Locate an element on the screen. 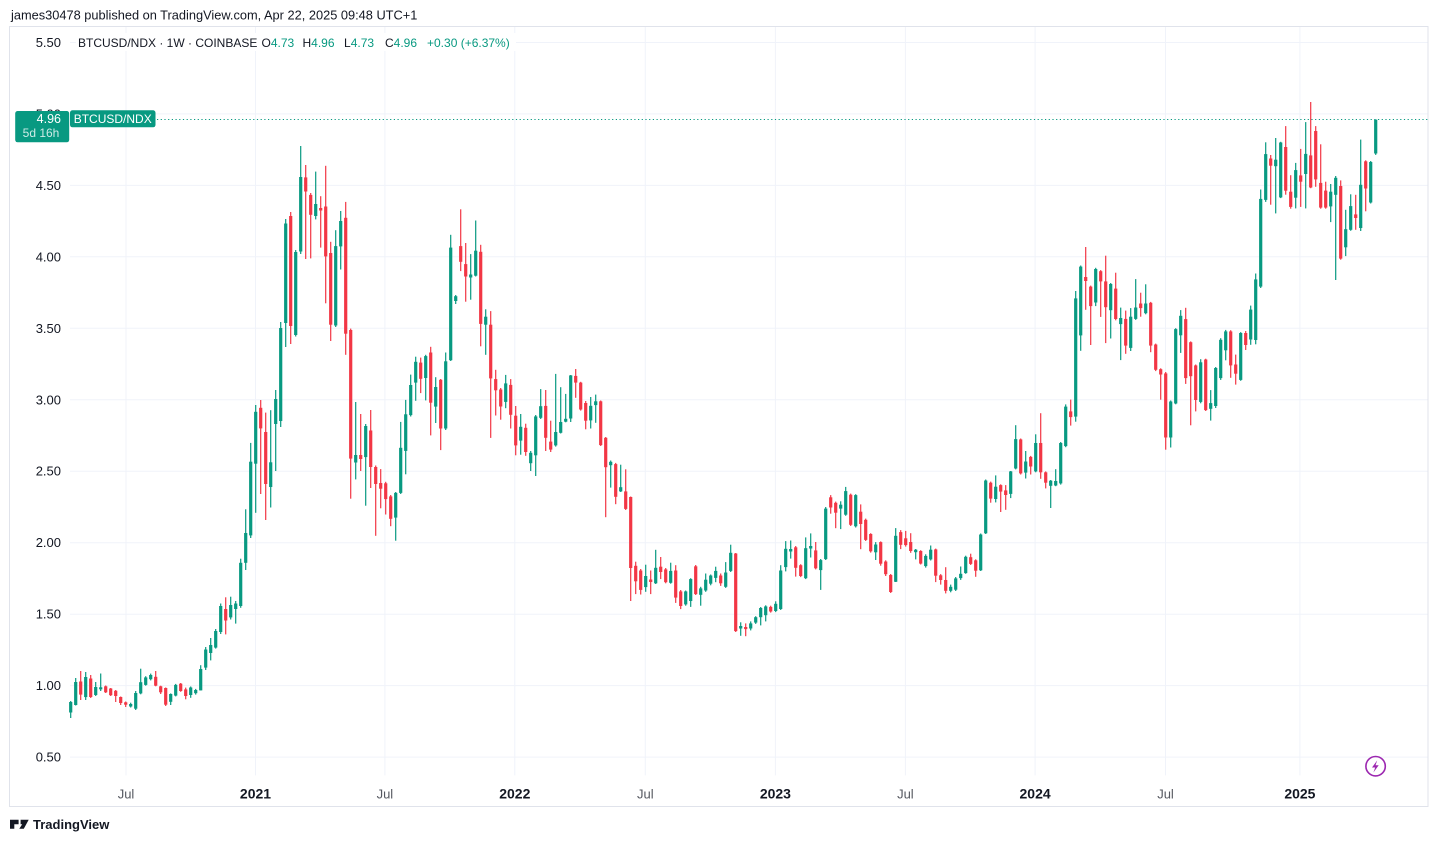  svg-text: 5.50 is located at coordinates (48, 42).